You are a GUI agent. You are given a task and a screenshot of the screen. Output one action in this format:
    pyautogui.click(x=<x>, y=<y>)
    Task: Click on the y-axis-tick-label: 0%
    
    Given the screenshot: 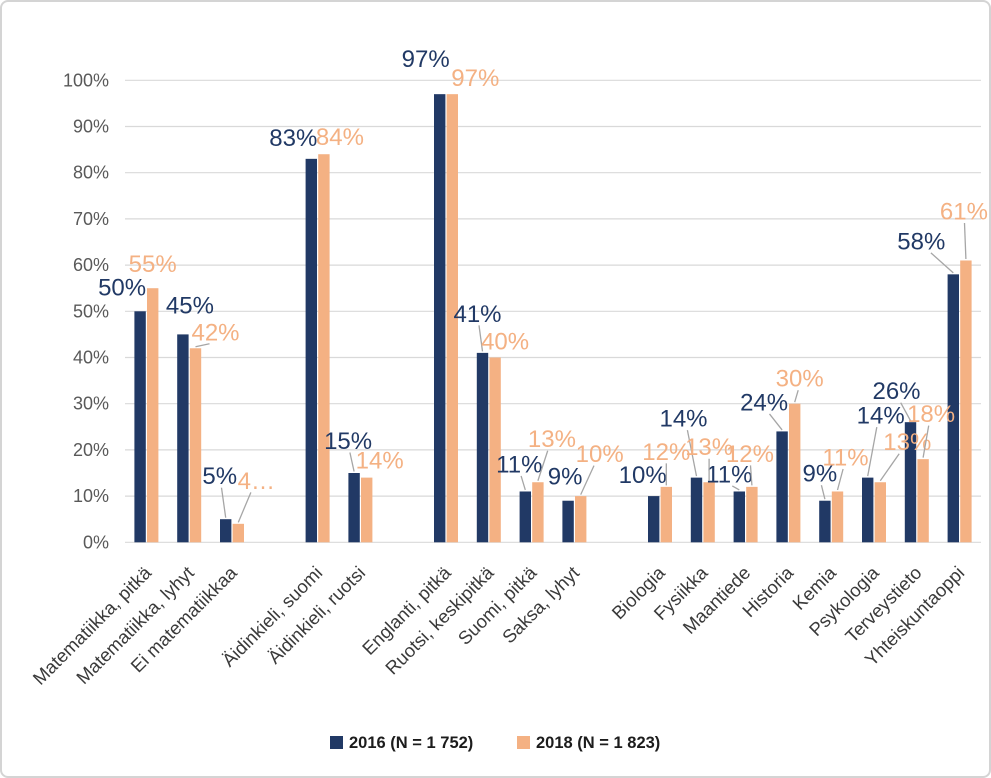 What is the action you would take?
    pyautogui.click(x=96, y=542)
    